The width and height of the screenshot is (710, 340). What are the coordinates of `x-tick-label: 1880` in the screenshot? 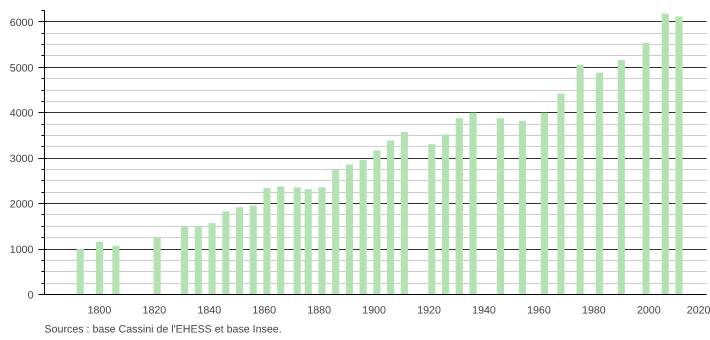 It's located at (319, 310).